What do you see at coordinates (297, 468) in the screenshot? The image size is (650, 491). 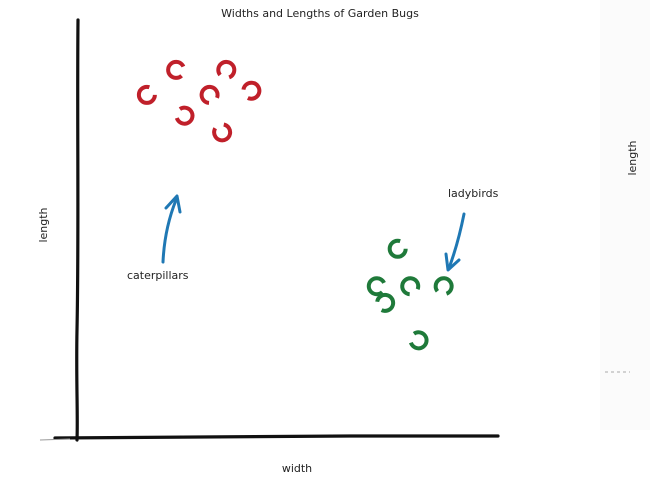 I see `x-axis-label: width` at bounding box center [297, 468].